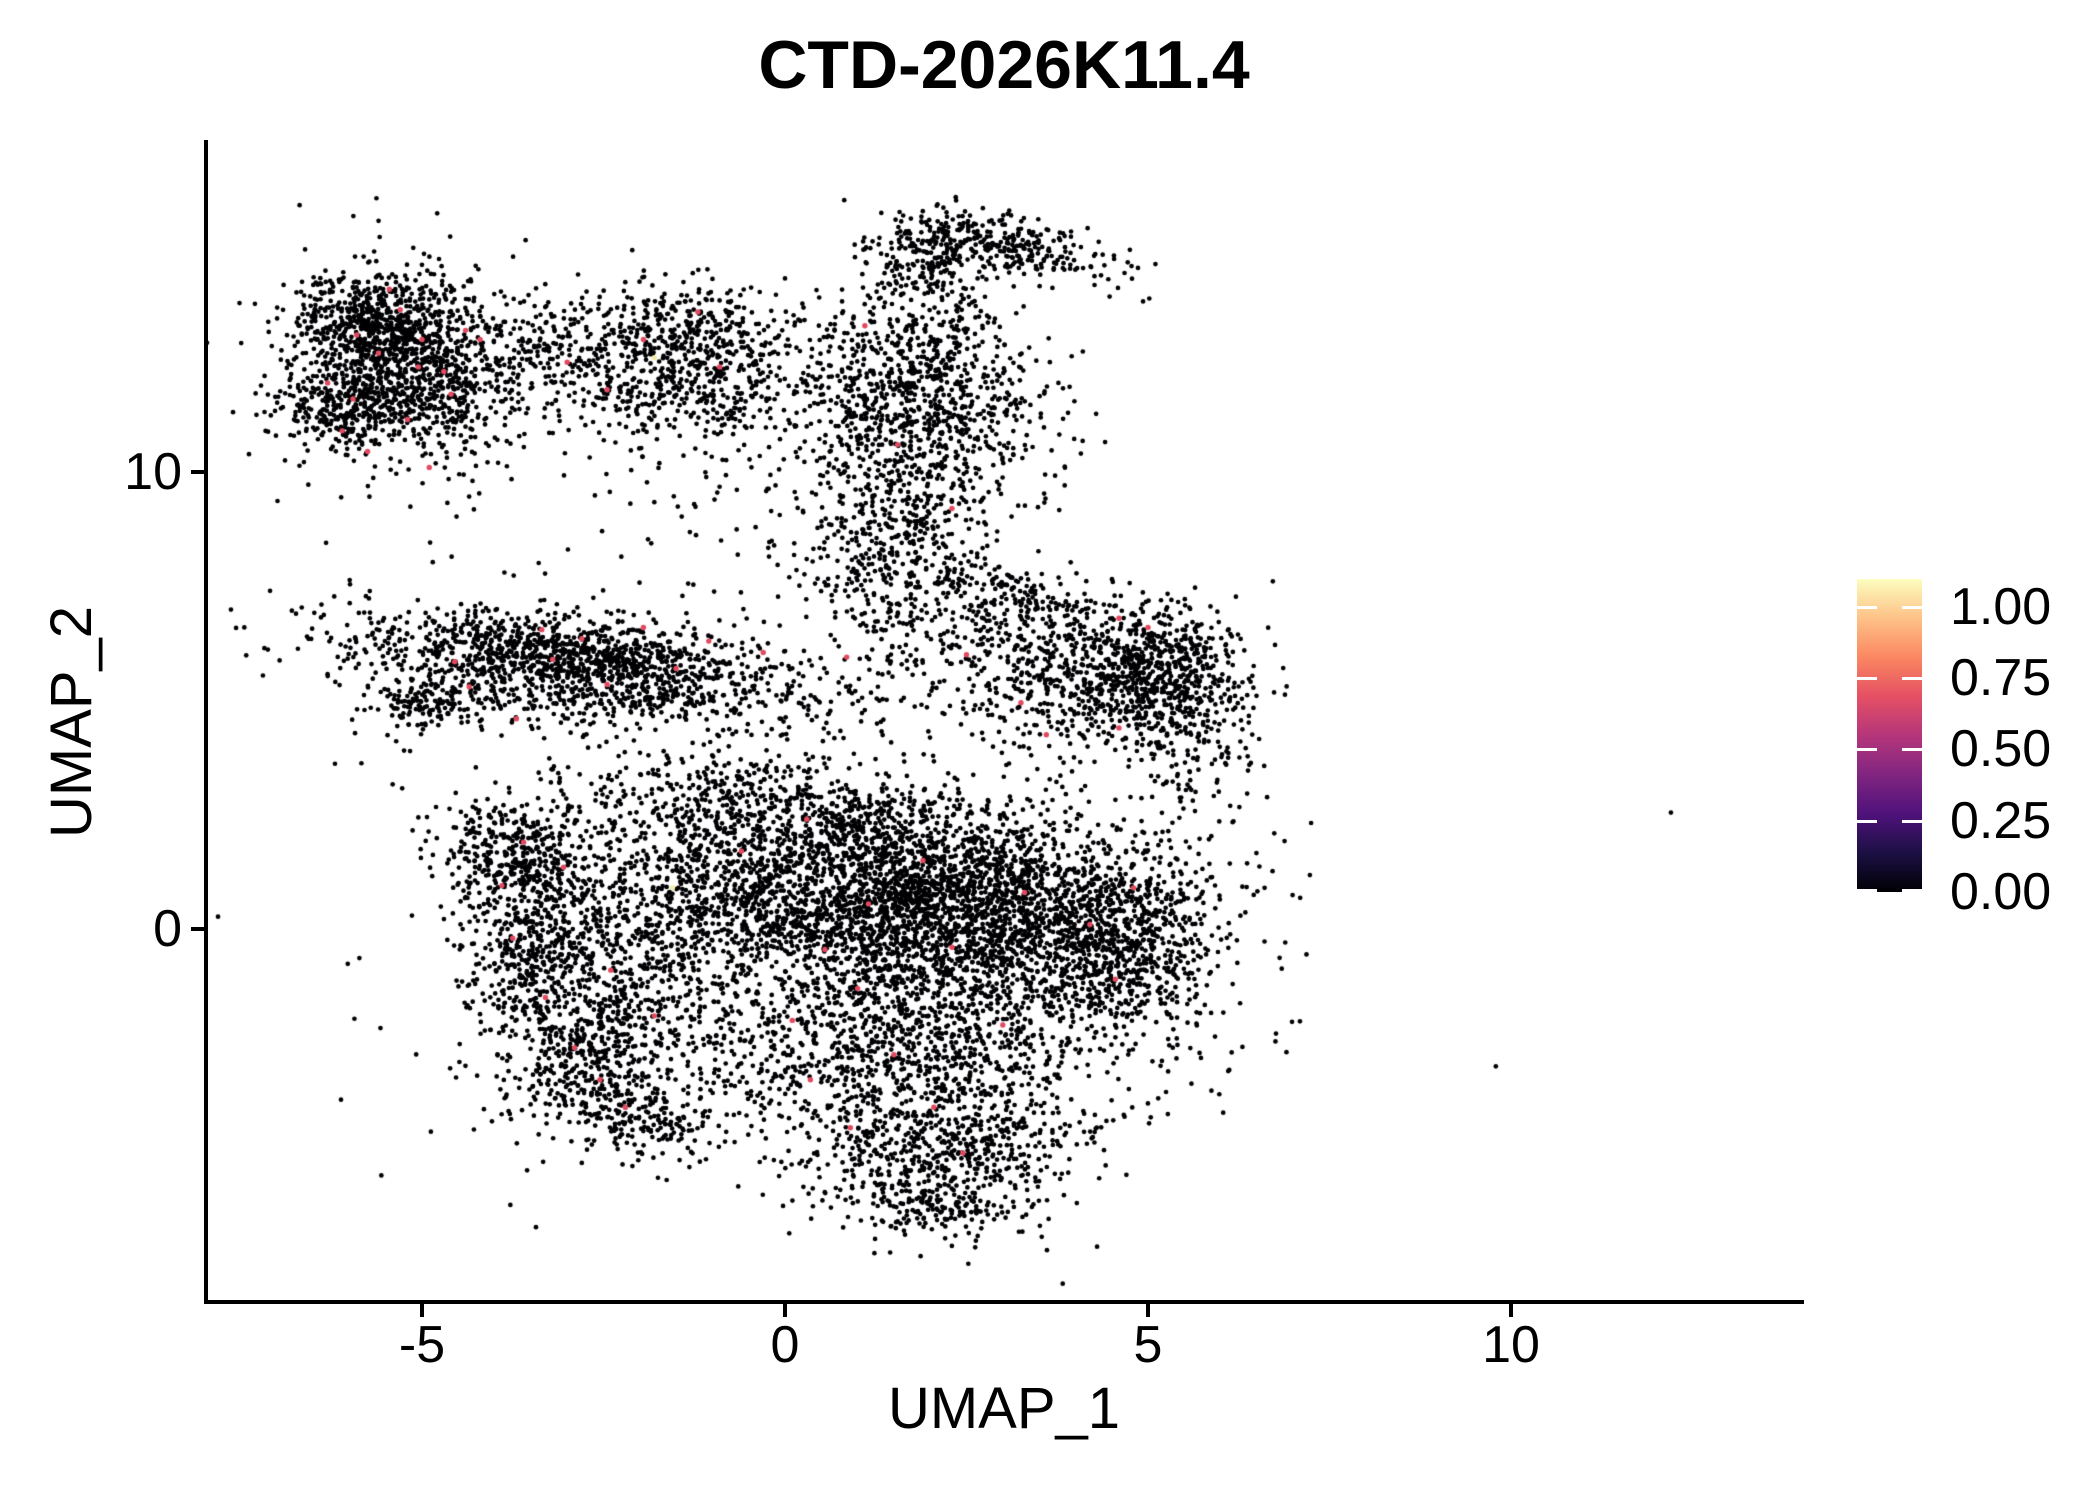  I want to click on x-tick-label: 5, so click(1148, 1345).